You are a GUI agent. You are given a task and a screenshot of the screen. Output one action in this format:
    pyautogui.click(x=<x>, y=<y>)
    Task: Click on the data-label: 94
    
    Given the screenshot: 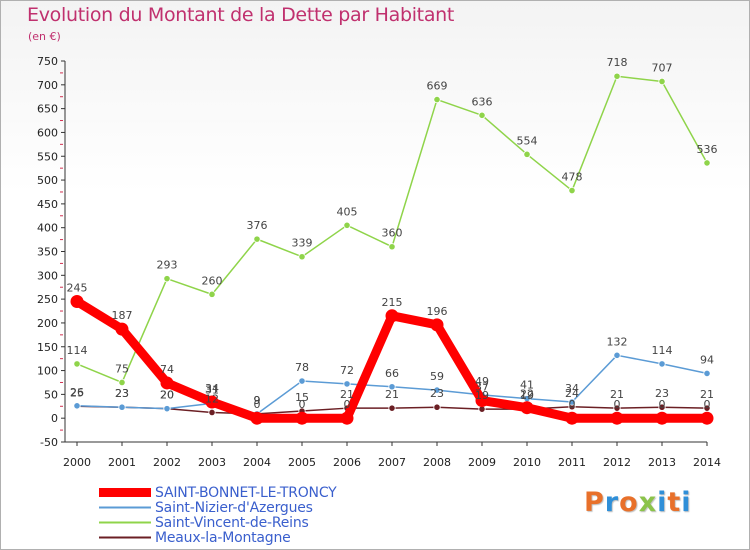 What is the action you would take?
    pyautogui.click(x=707, y=359)
    